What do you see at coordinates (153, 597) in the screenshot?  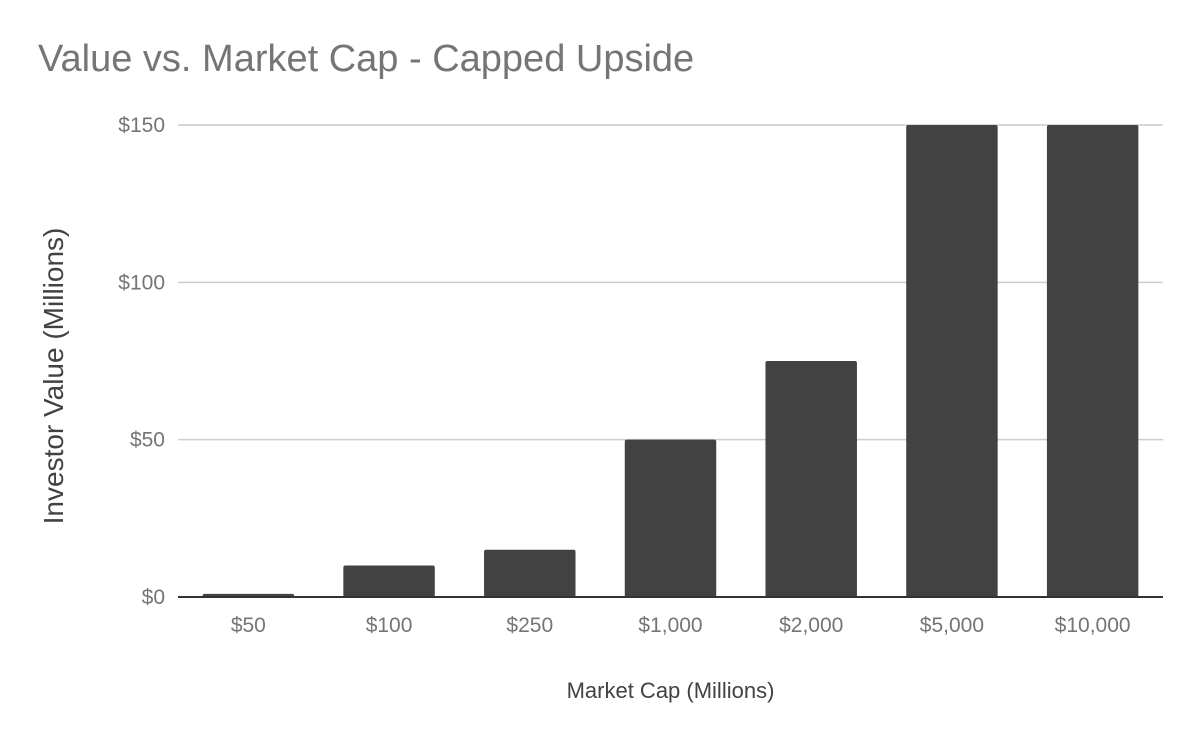 I see `y-tick-label: $0` at bounding box center [153, 597].